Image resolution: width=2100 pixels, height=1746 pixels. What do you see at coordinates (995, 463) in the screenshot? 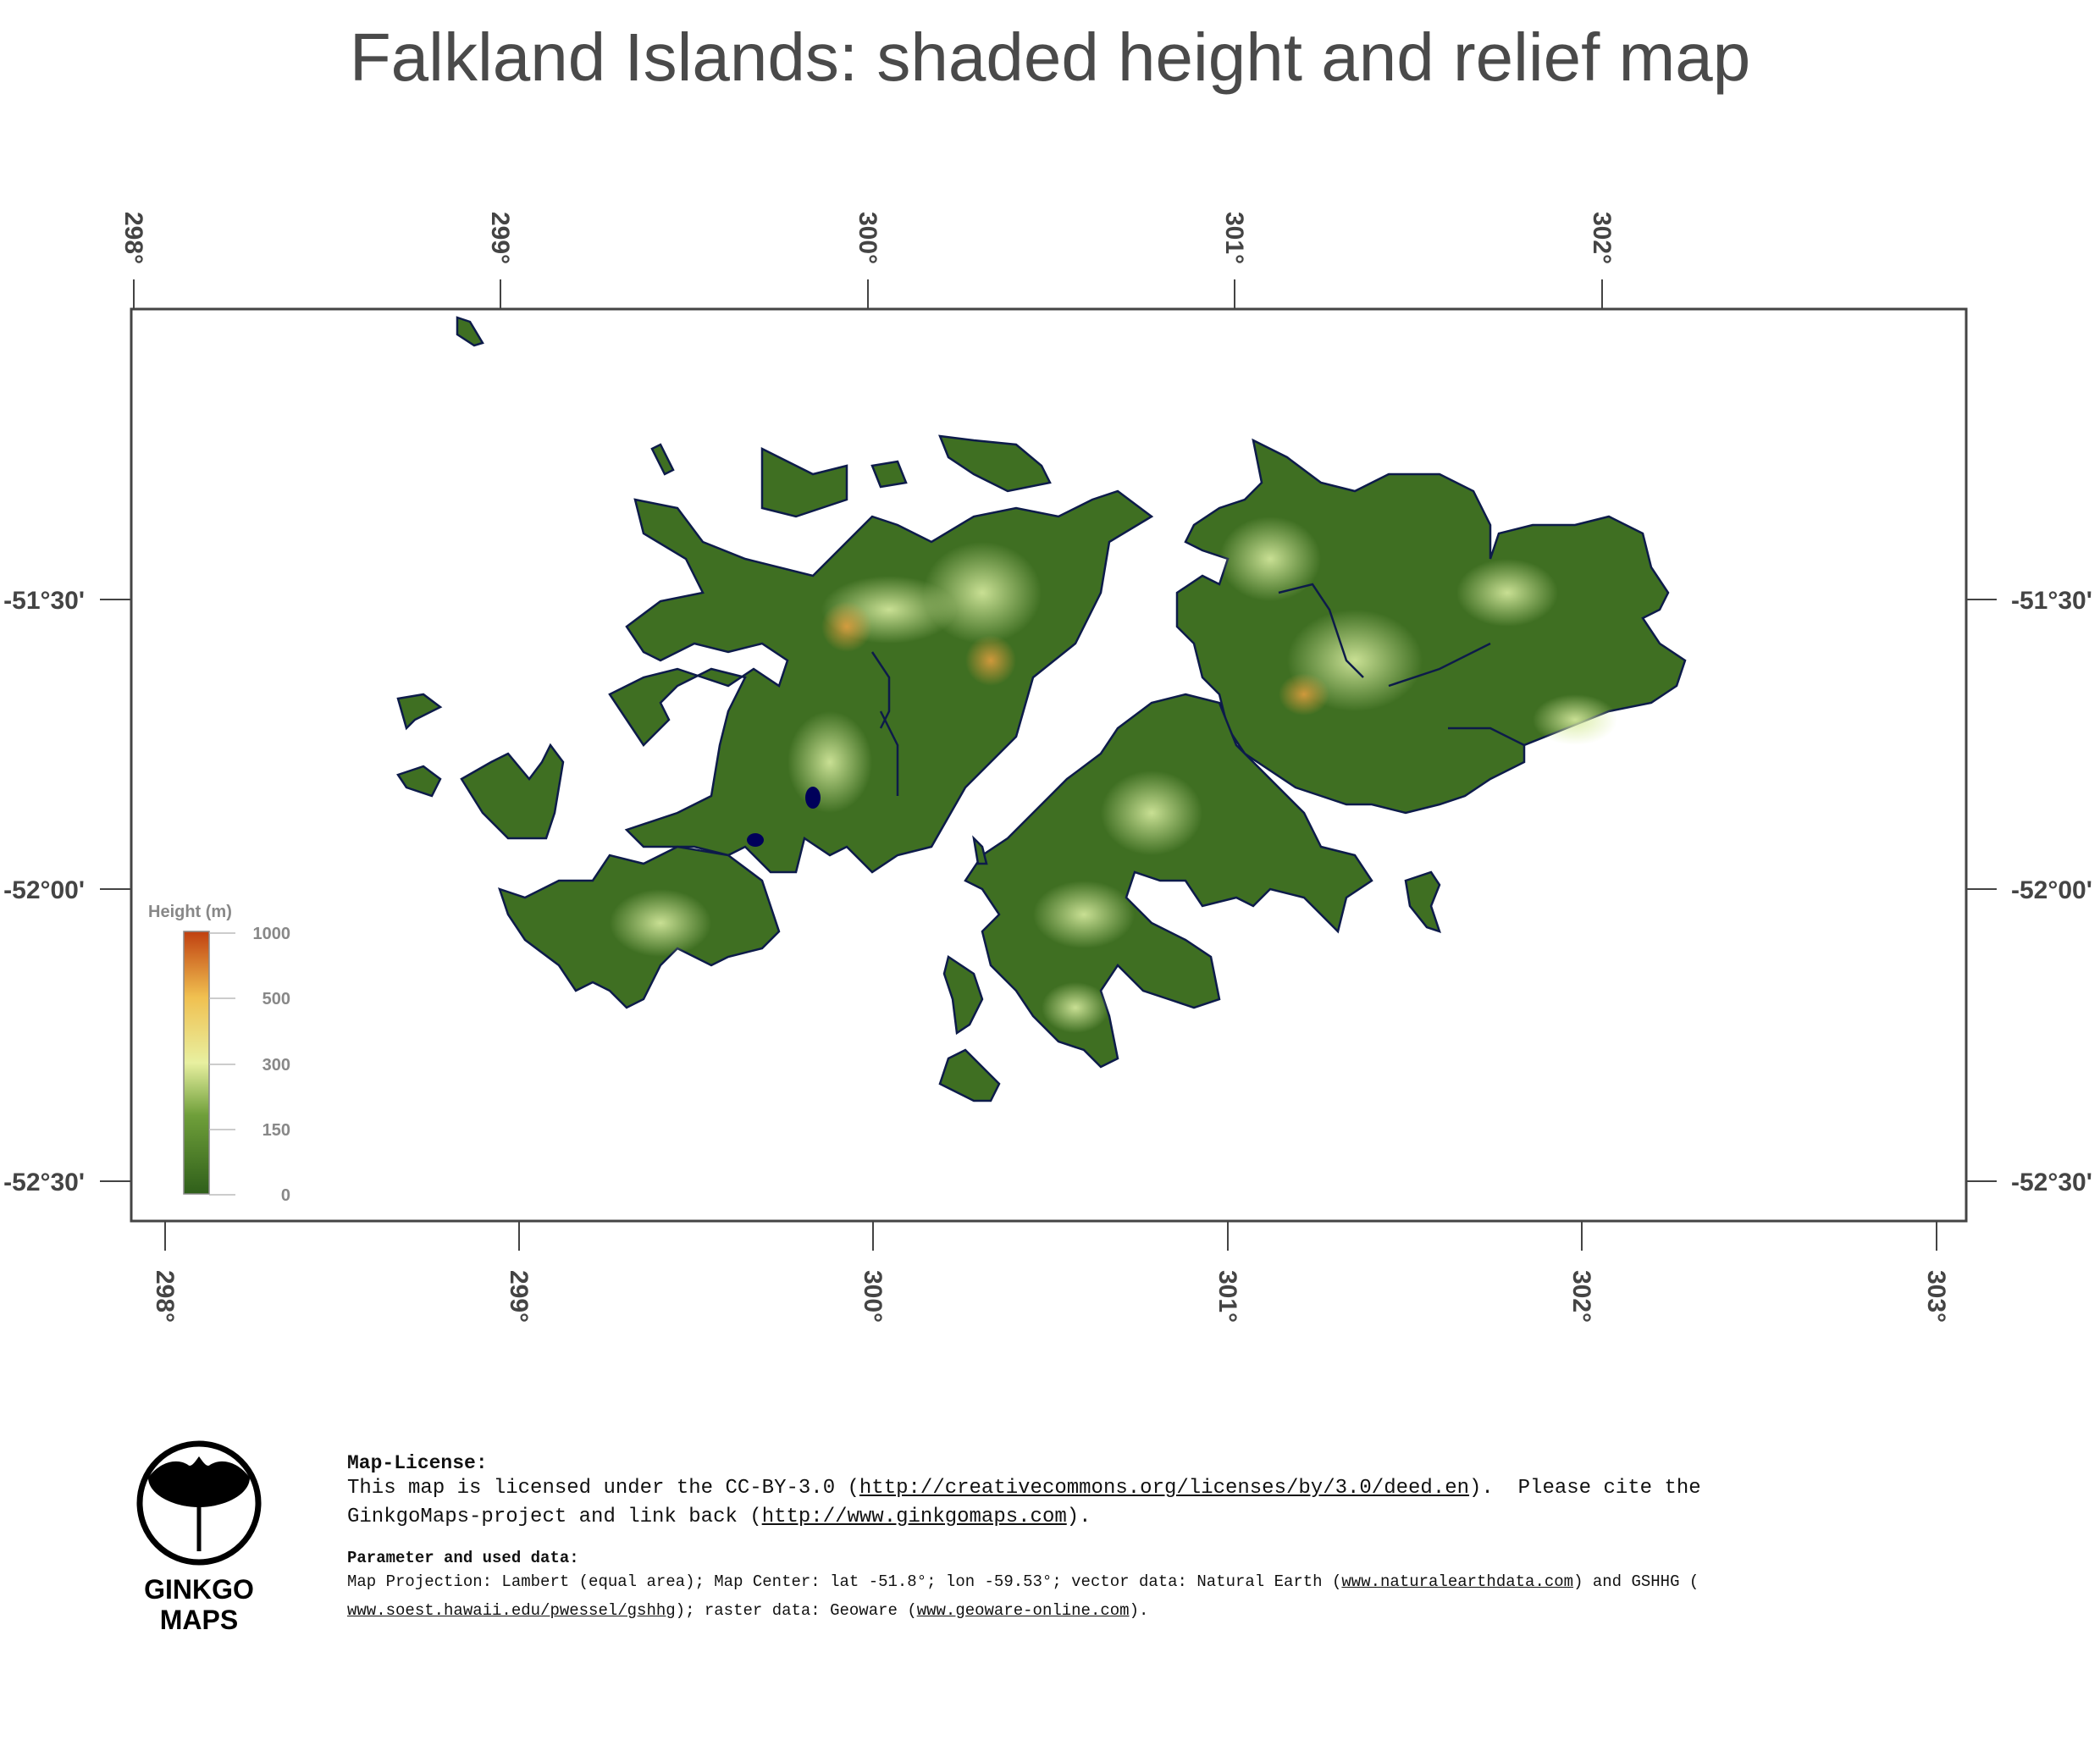
I see `saunders-island` at bounding box center [995, 463].